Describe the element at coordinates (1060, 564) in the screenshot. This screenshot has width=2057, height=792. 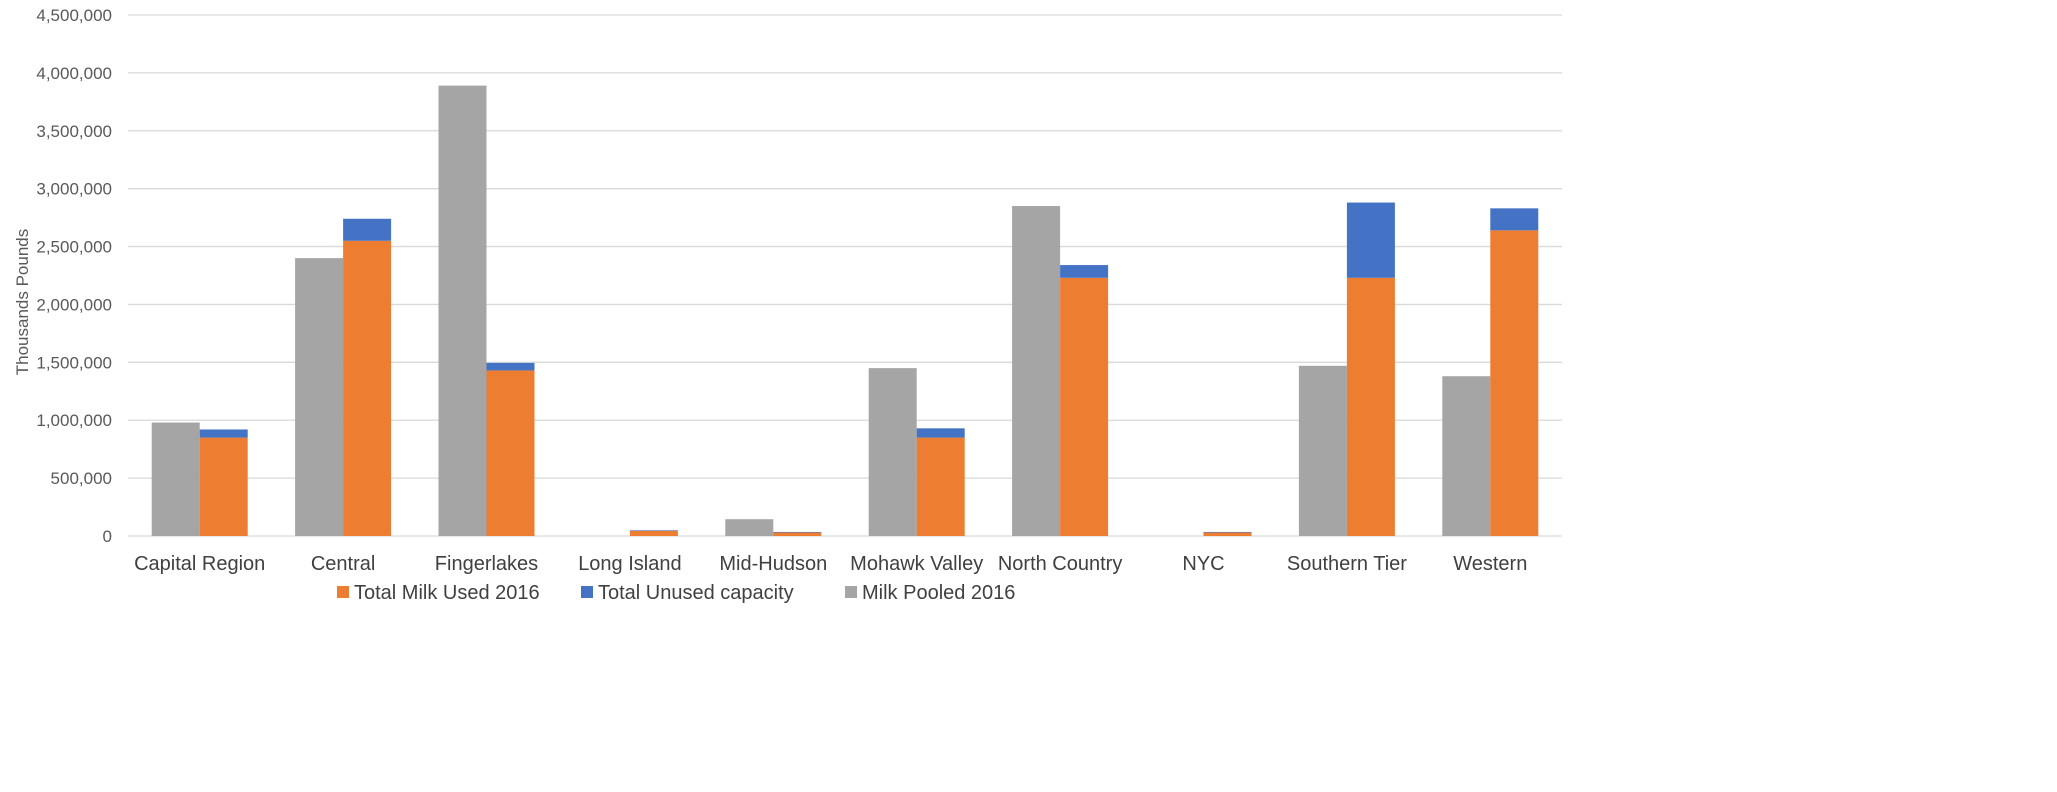
I see `category-label: North Country` at that location.